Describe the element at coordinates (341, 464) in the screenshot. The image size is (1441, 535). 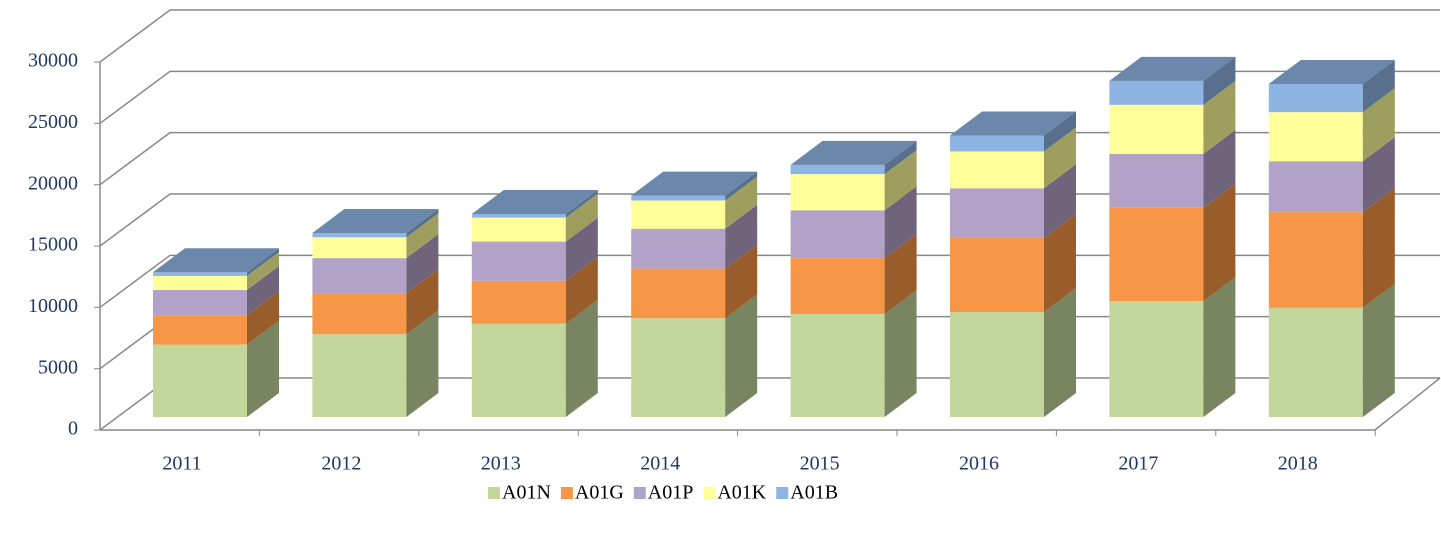
I see `x-tick-label: 2012` at that location.